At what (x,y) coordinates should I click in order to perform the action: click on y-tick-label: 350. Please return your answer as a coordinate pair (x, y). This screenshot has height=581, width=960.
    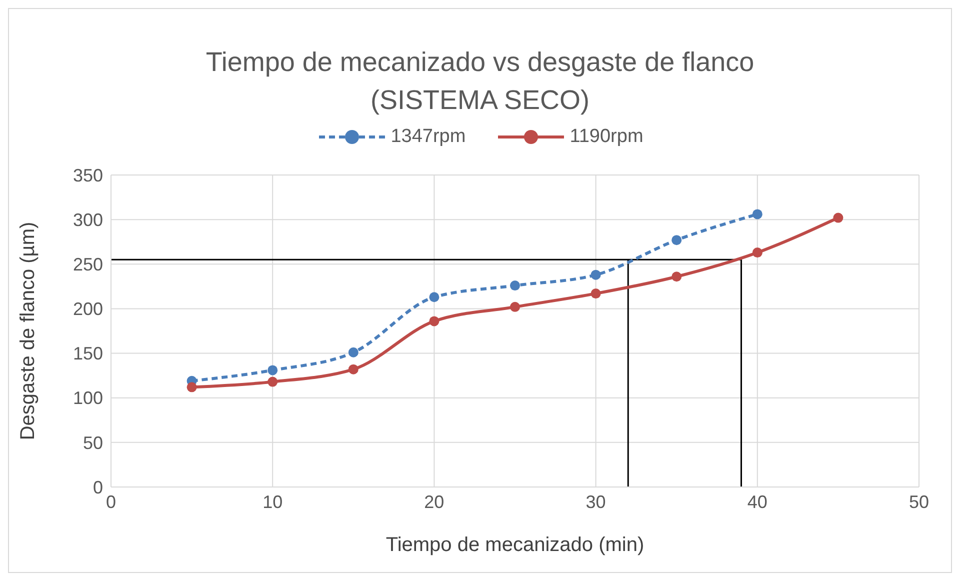
    Looking at the image, I should click on (87, 175).